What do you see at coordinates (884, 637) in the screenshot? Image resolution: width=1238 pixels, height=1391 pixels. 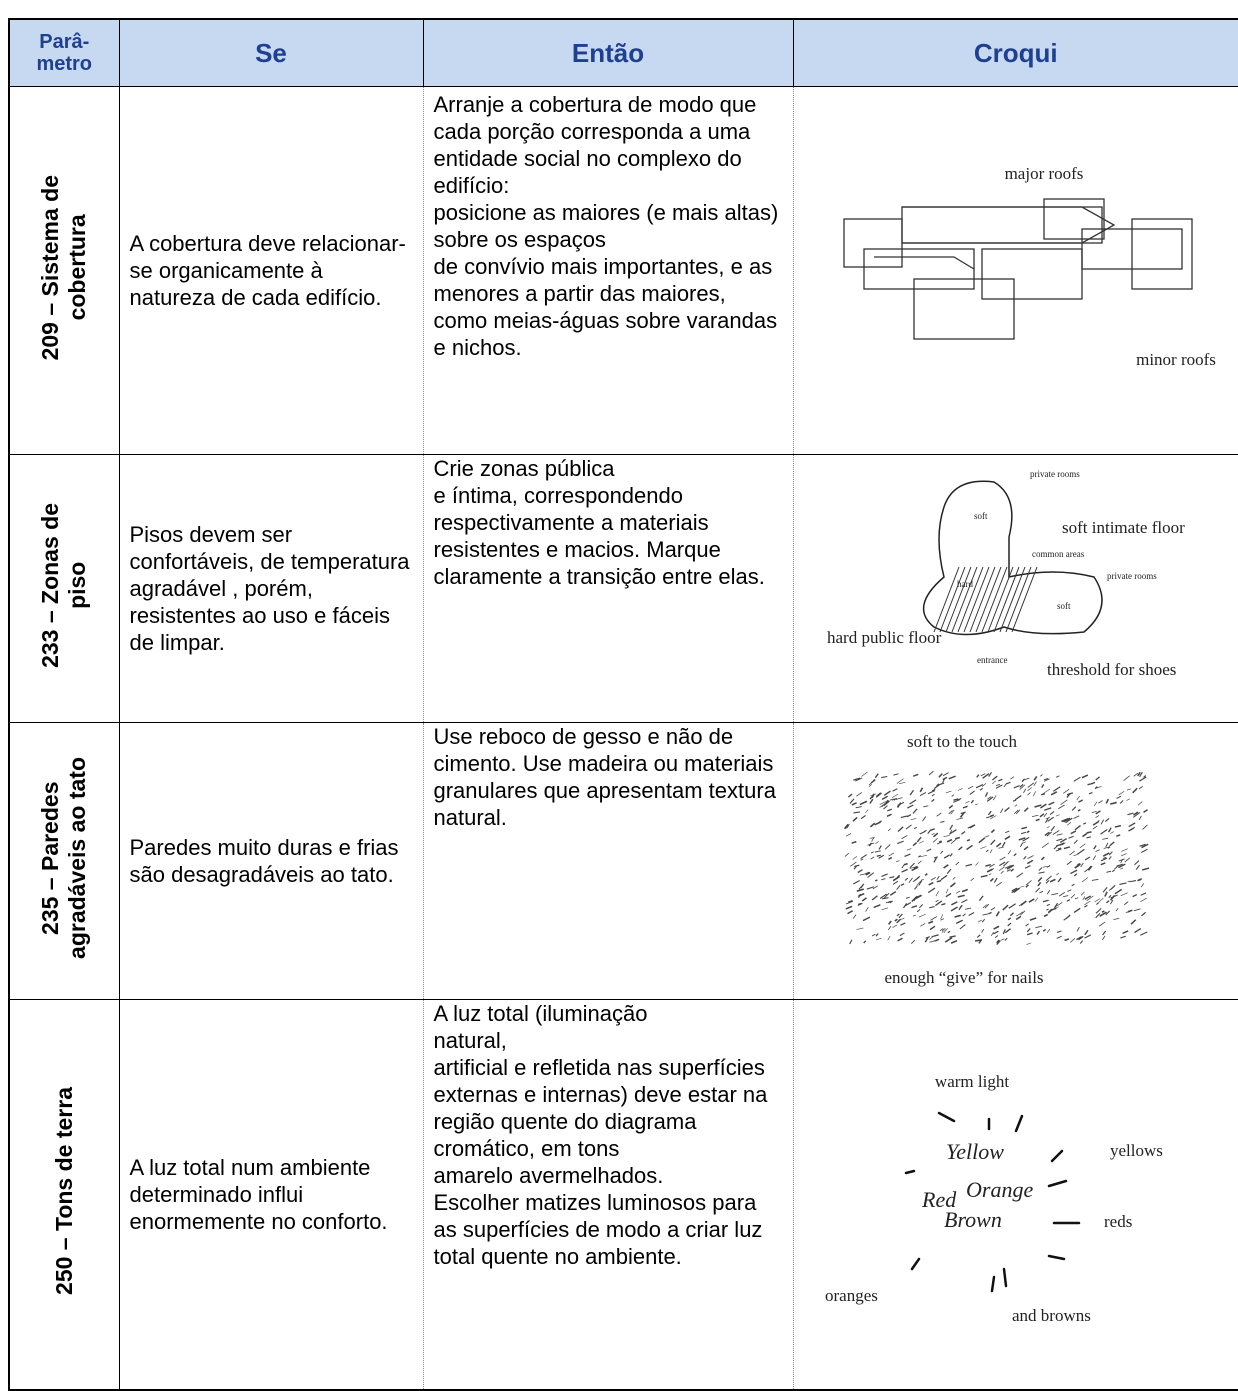 I see `sketch-label: hard public floor` at bounding box center [884, 637].